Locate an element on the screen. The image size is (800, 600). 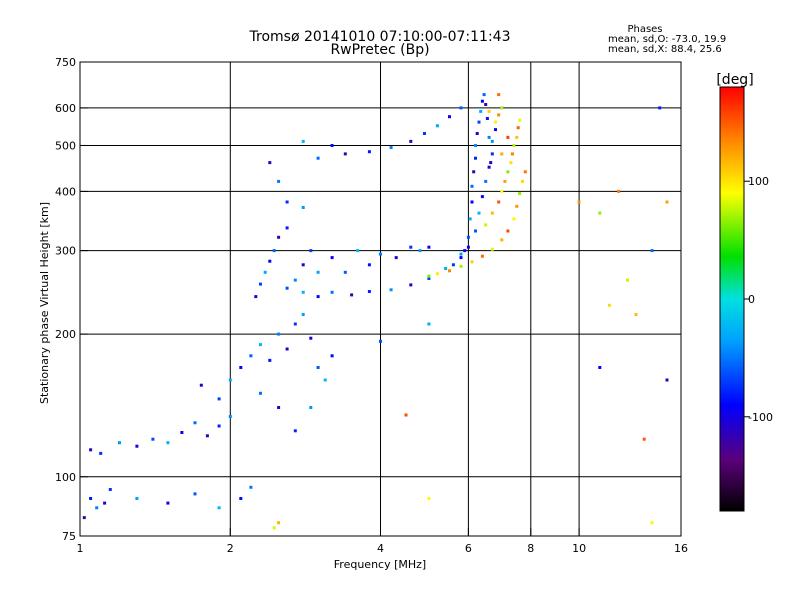
x-tick-label: 6 is located at coordinates (468, 548).